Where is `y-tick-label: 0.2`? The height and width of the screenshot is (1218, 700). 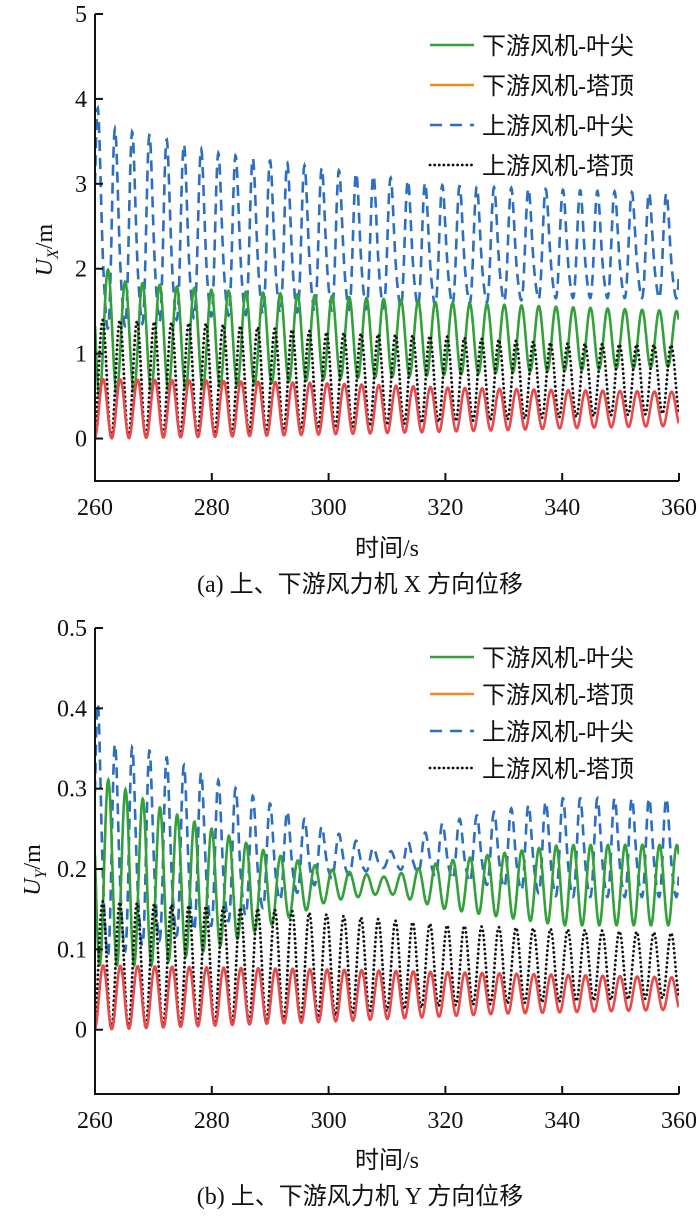
y-tick-label: 0.2 is located at coordinates (72, 870).